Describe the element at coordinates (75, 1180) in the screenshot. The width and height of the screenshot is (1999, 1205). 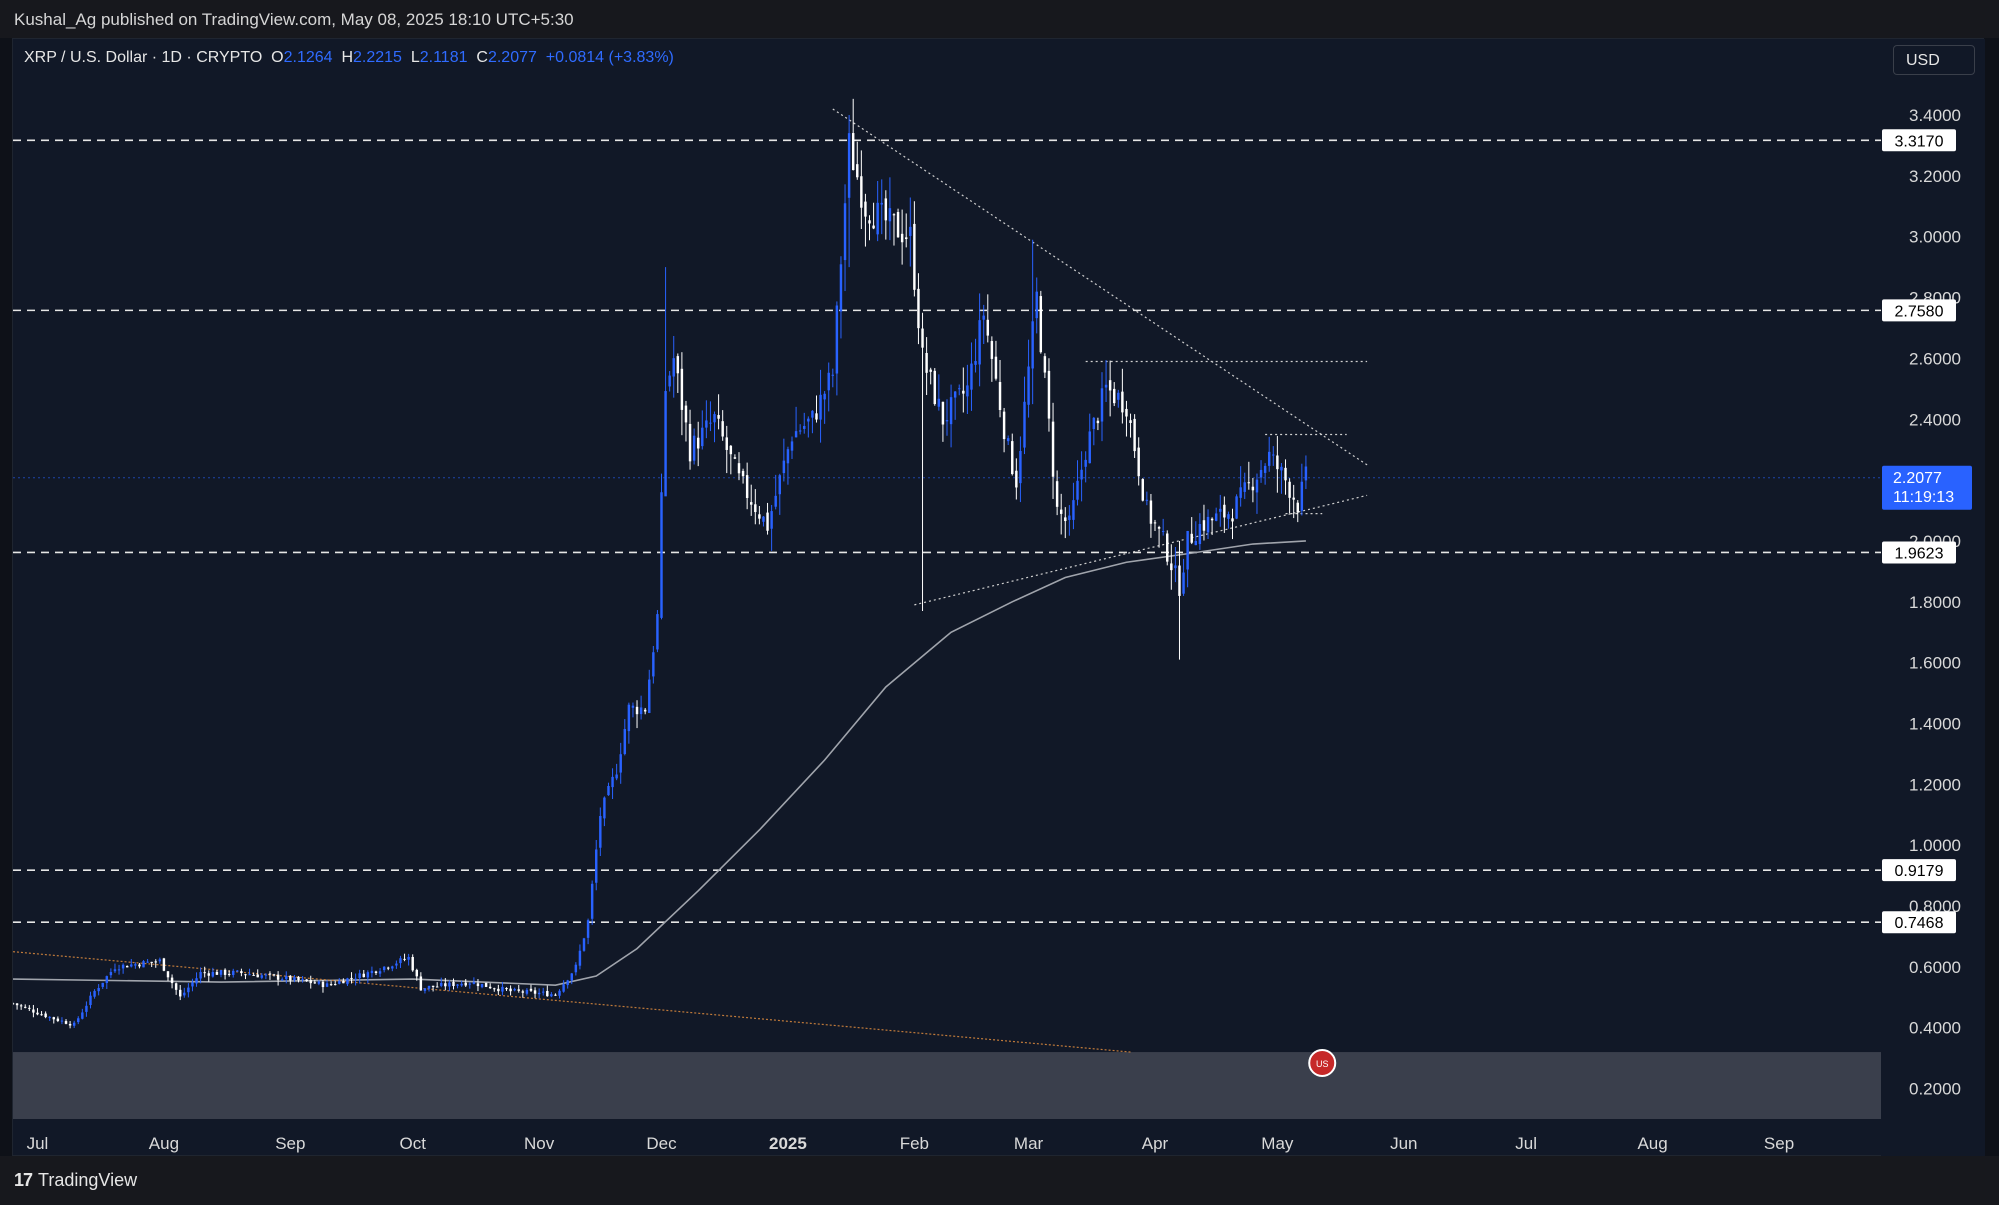
I see `tradingview-logo: 17 TradingView` at that location.